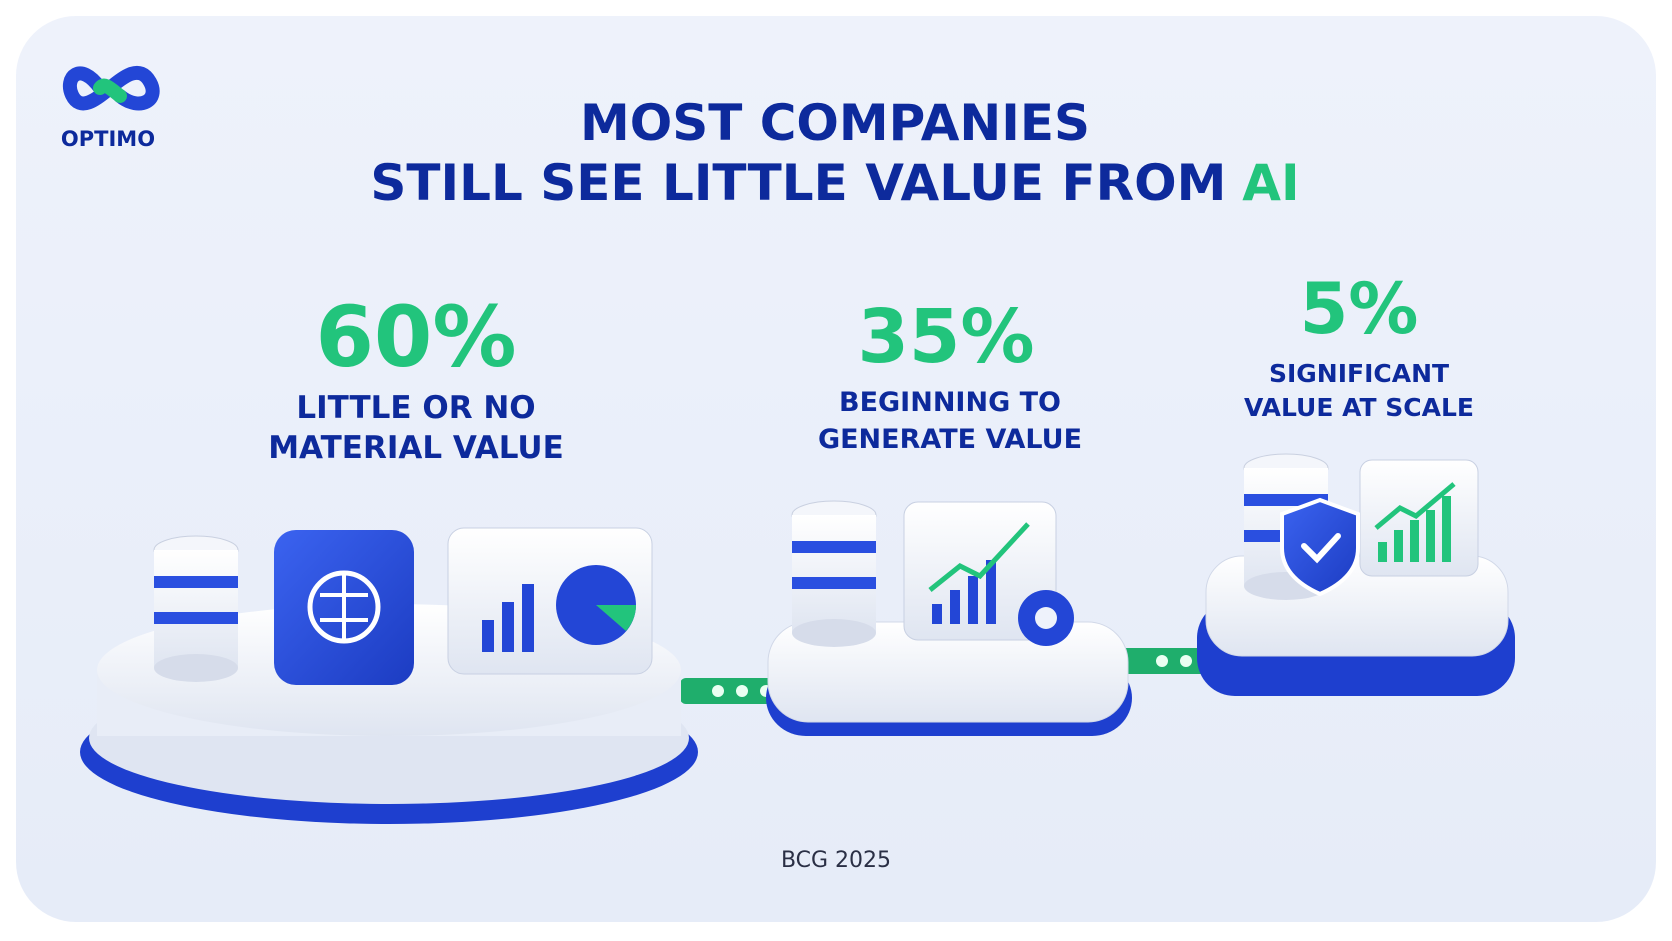 This screenshot has height=941, width=1672. What do you see at coordinates (110, 108) in the screenshot?
I see `logo: OPTIMO` at bounding box center [110, 108].